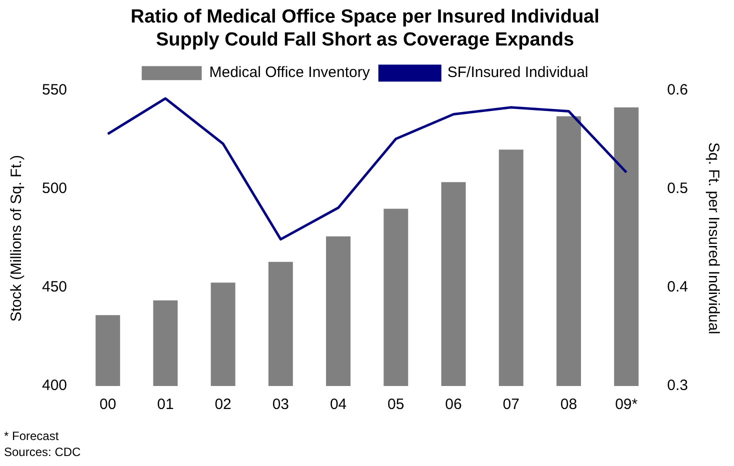  Describe the element at coordinates (365, 17) in the screenshot. I see `text: Ratio of Medical Office Space per Insured Individual` at that location.